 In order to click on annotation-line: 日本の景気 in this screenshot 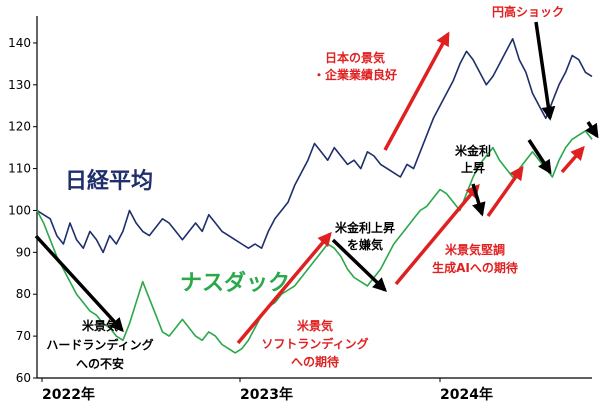, I will do `click(355, 57)`.